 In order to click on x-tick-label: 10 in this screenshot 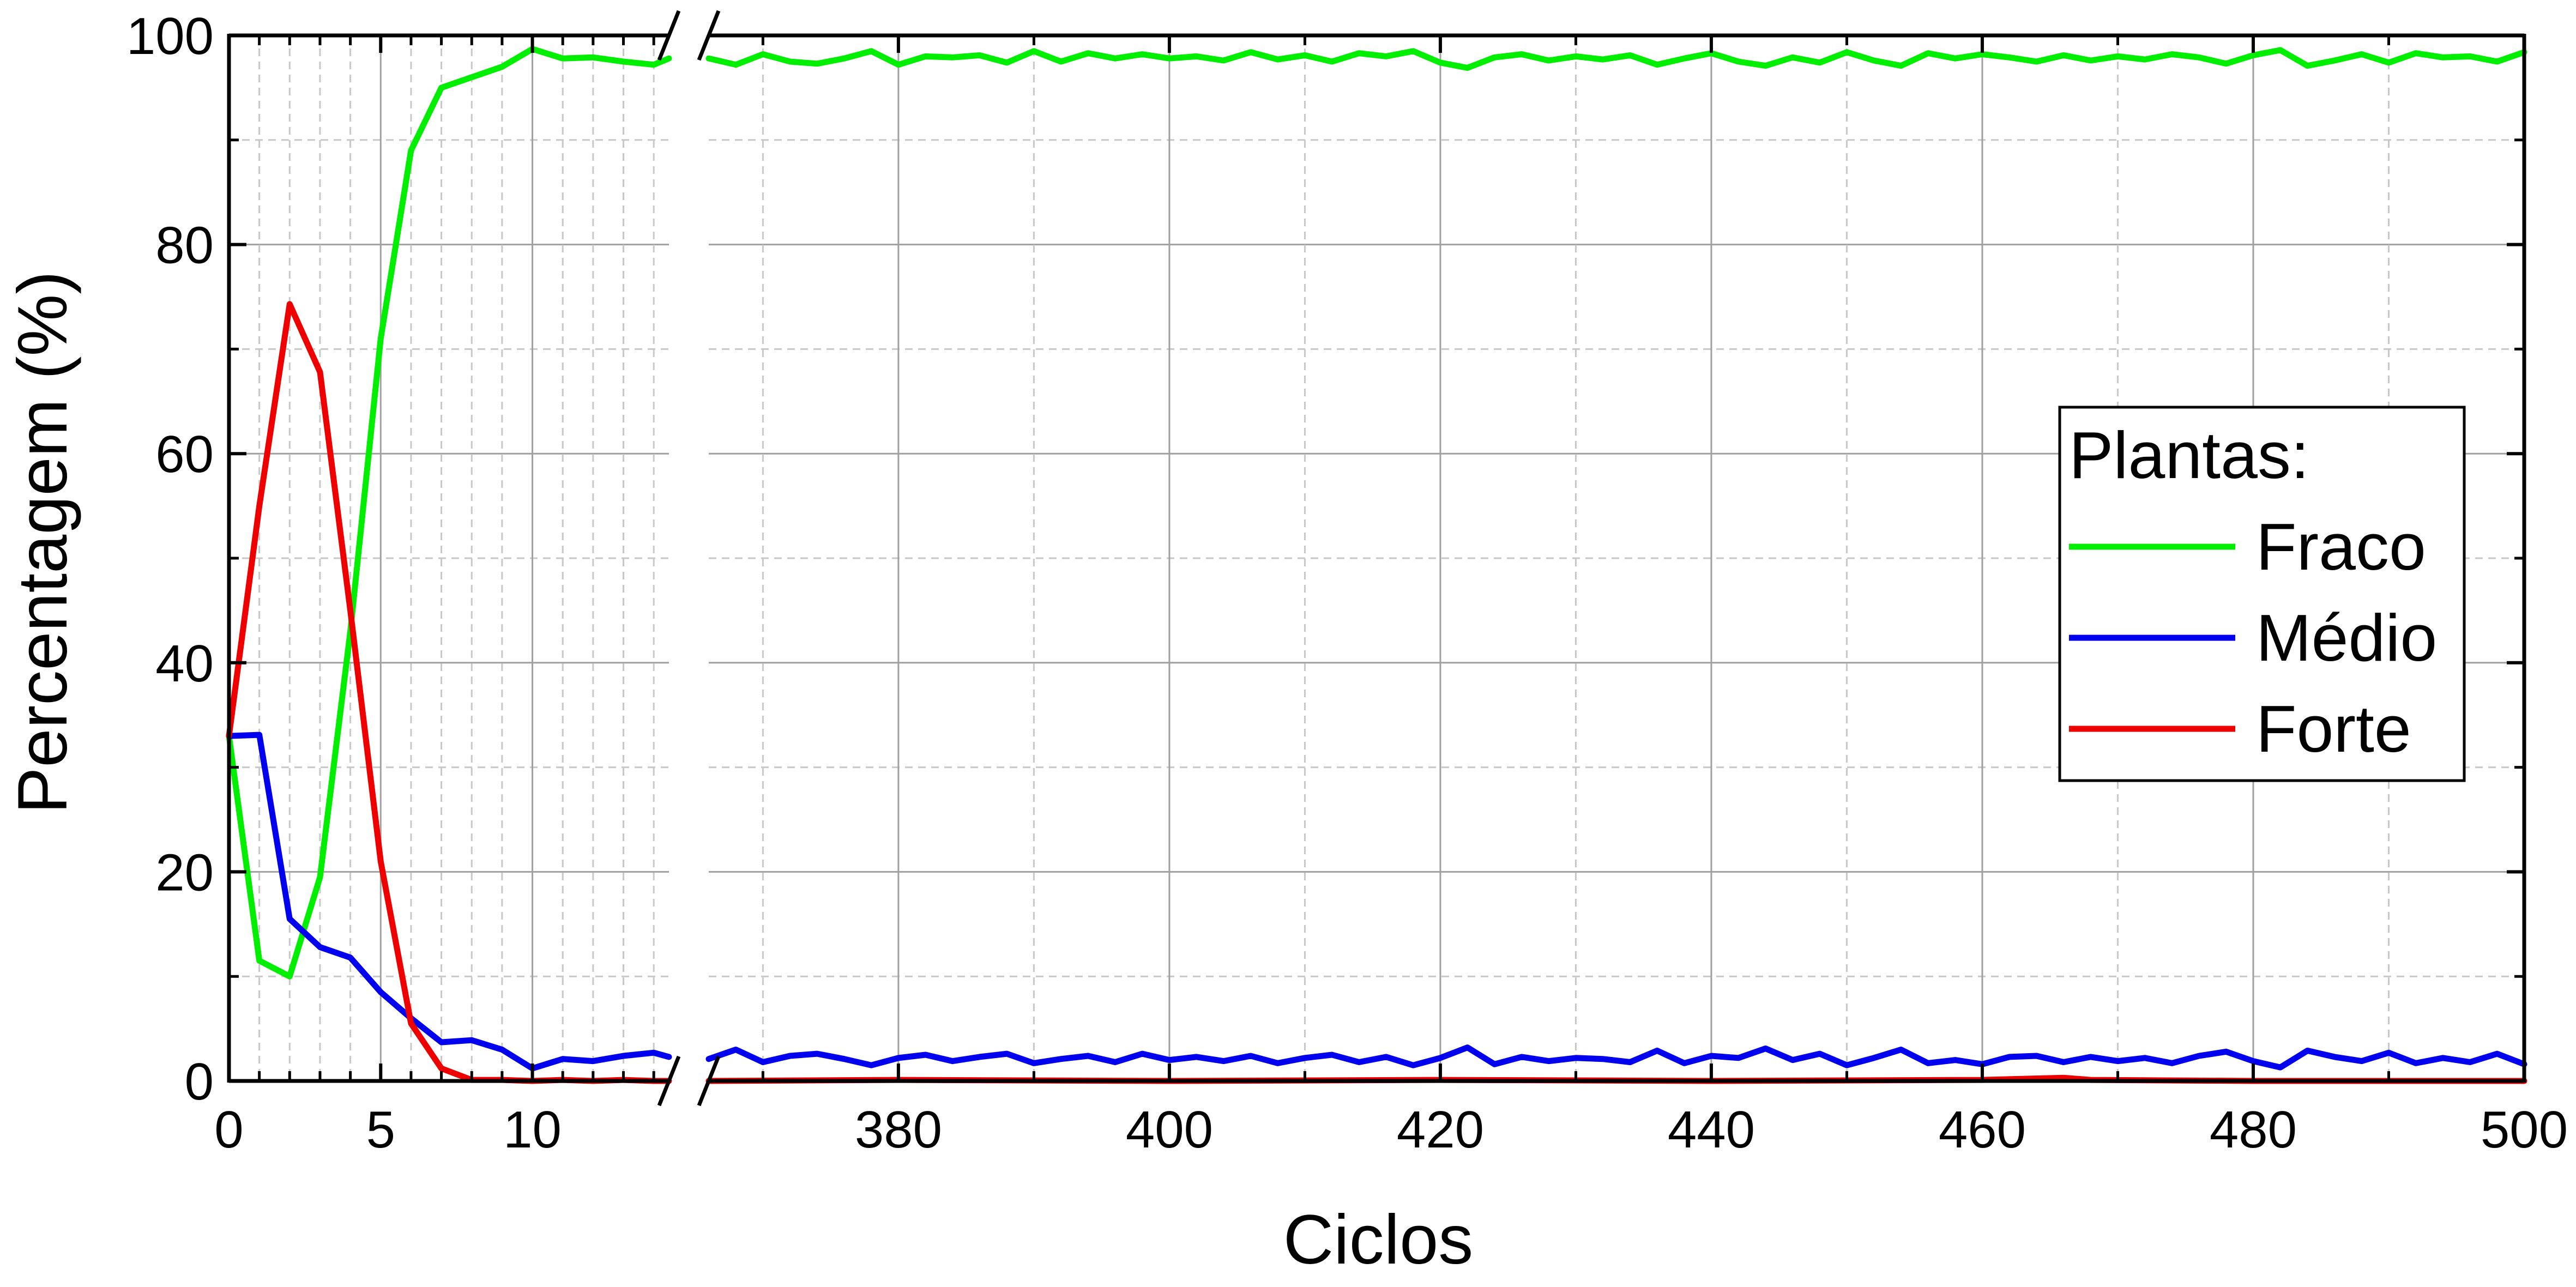, I will do `click(532, 1130)`.